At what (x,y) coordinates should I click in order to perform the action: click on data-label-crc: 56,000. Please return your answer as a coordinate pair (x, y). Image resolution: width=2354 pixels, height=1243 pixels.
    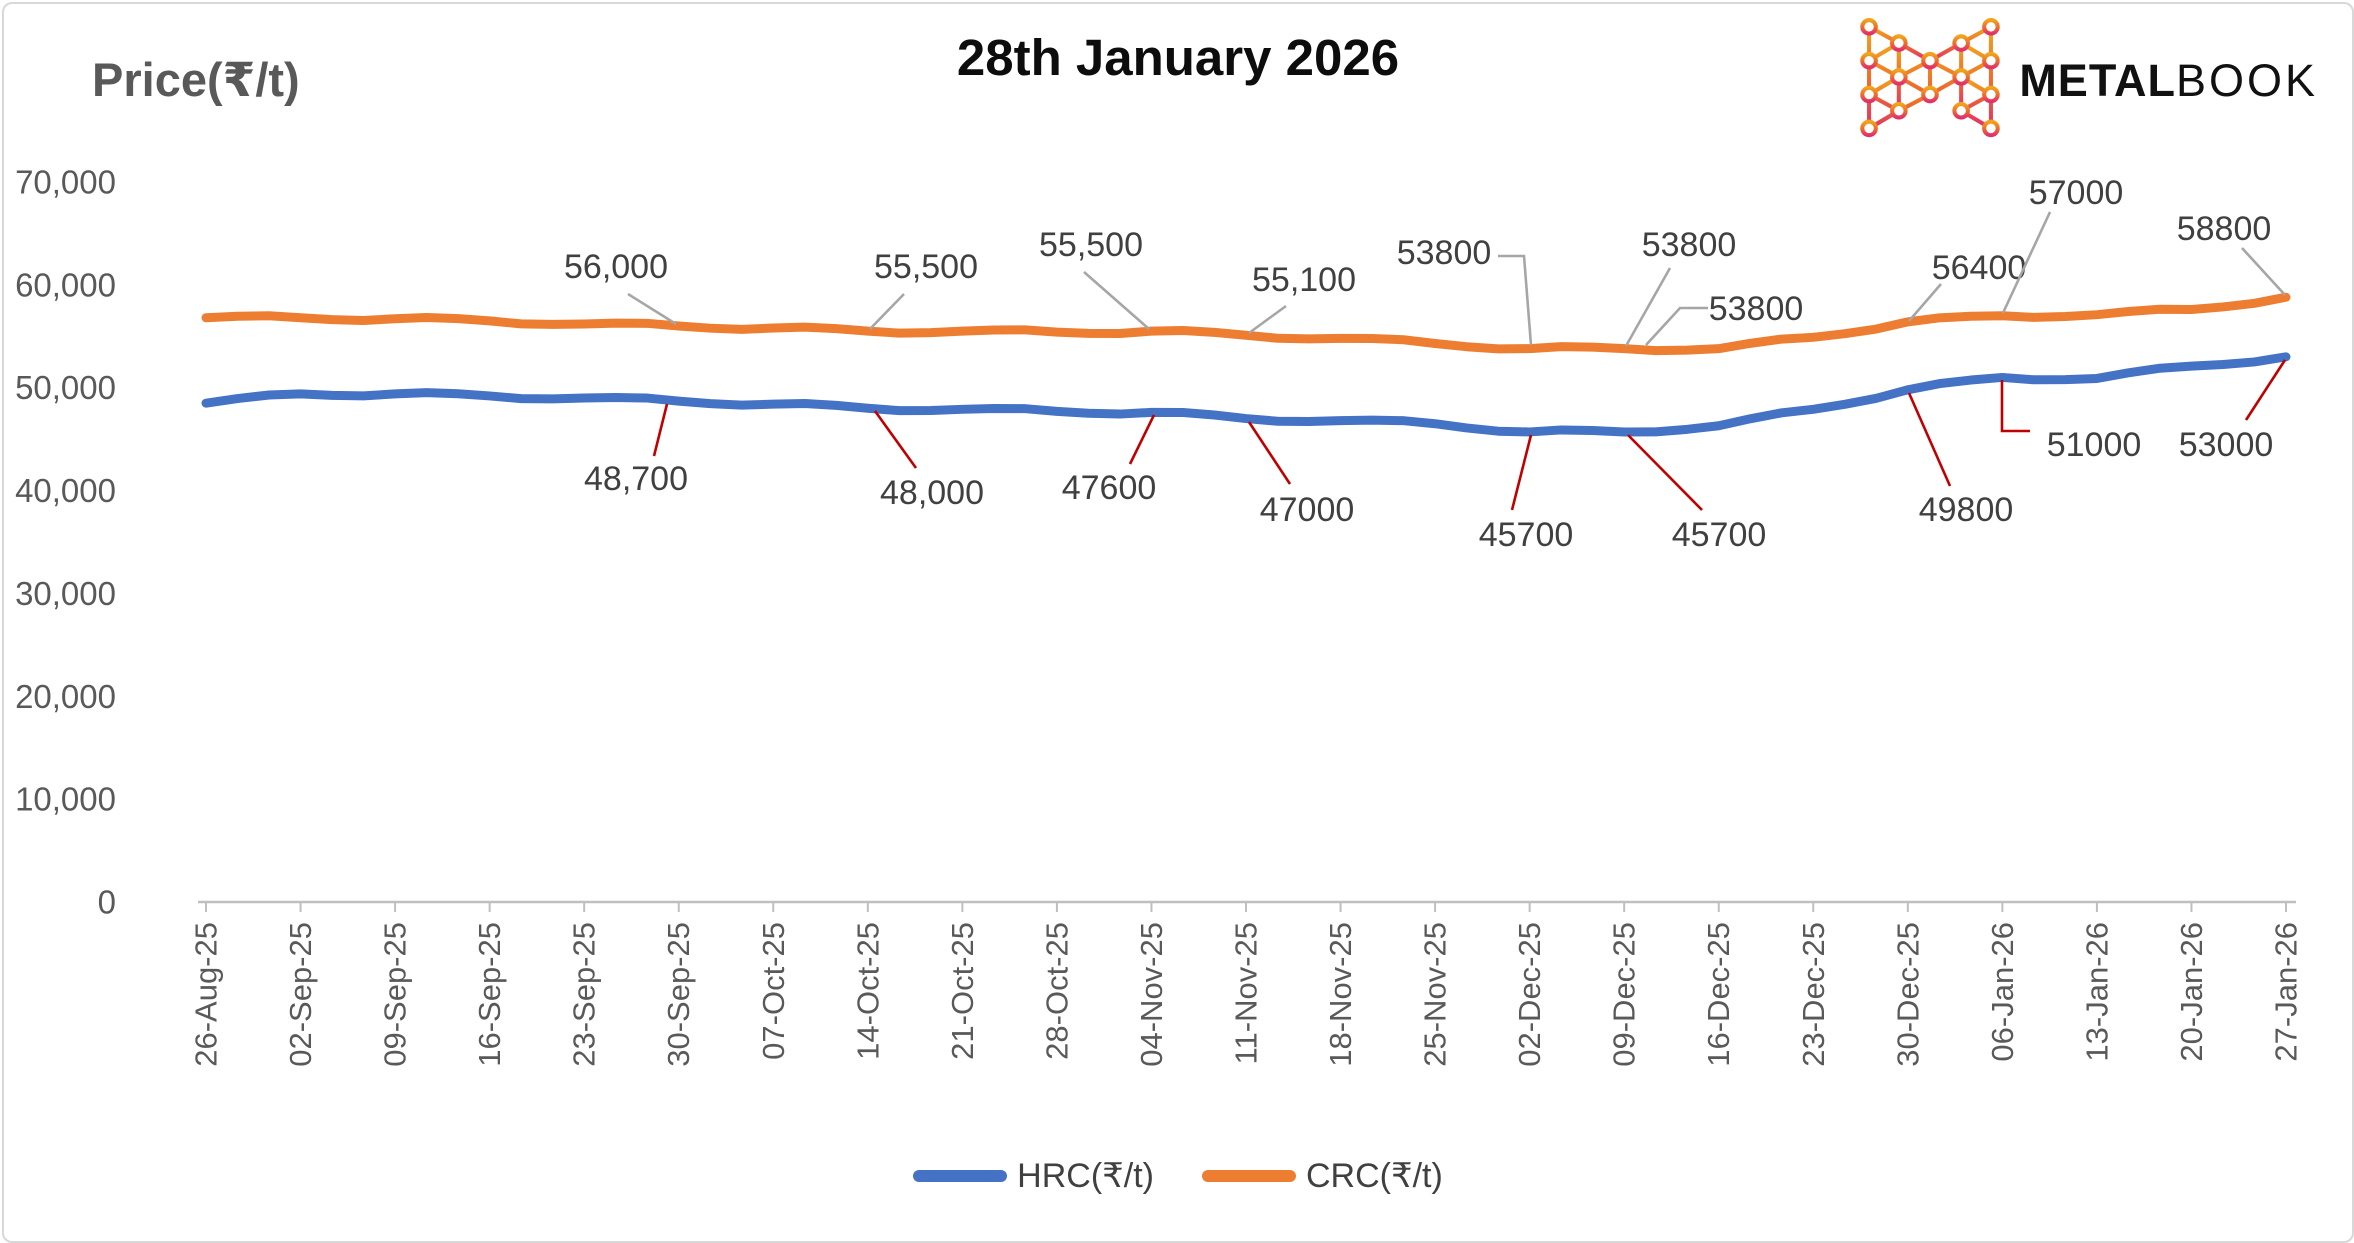
    Looking at the image, I should click on (616, 267).